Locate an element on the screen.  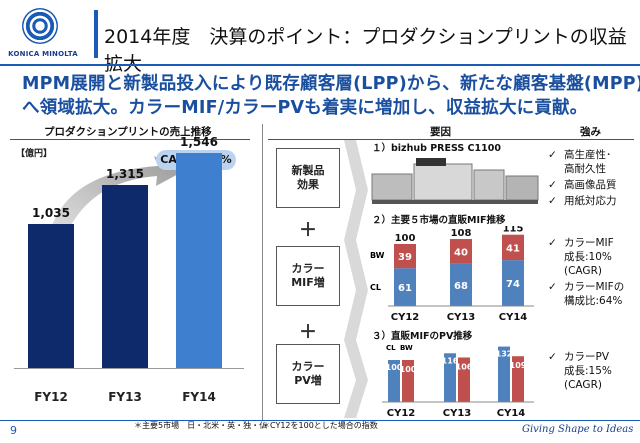
pv-bw-value: 100 is located at coordinates (408, 369).